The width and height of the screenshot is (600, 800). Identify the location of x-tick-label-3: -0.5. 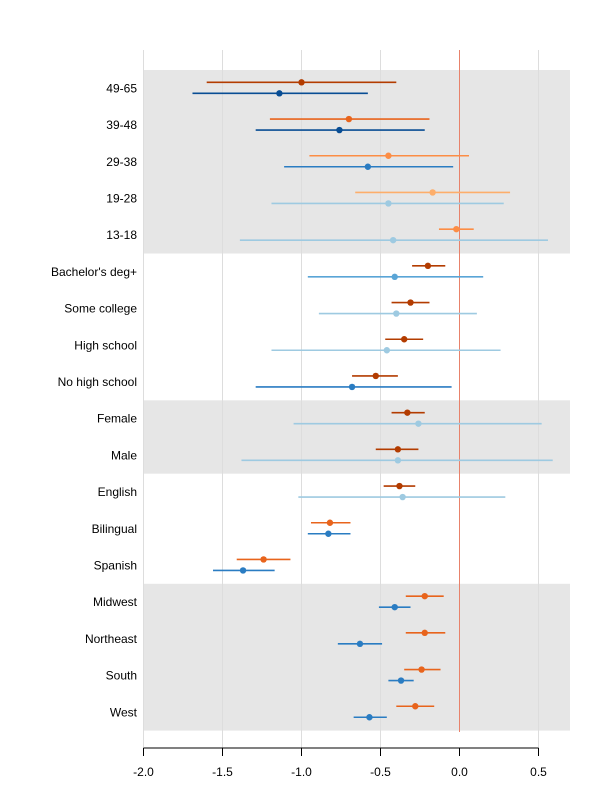
(380, 772).